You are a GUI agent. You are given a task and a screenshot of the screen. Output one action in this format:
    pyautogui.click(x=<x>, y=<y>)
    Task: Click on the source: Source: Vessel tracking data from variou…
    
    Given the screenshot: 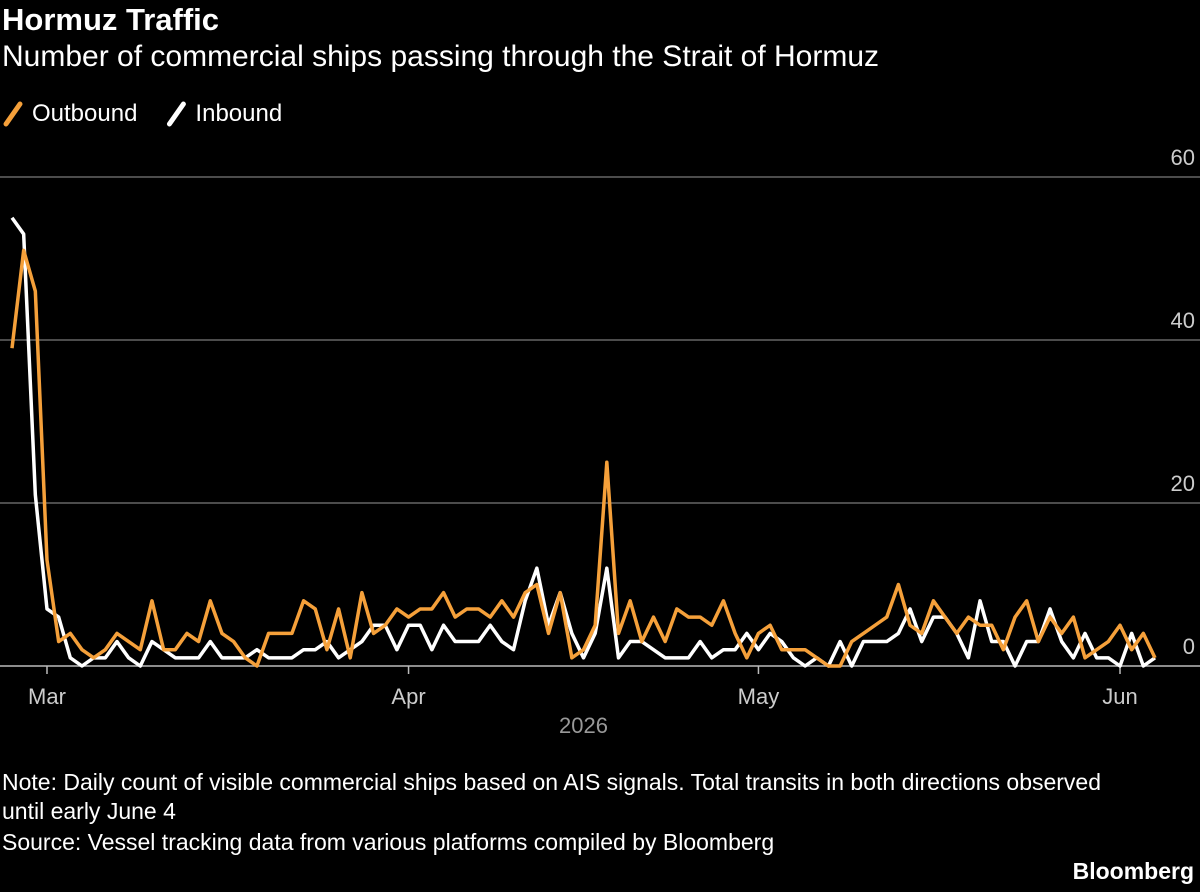 What is the action you would take?
    pyautogui.click(x=388, y=842)
    